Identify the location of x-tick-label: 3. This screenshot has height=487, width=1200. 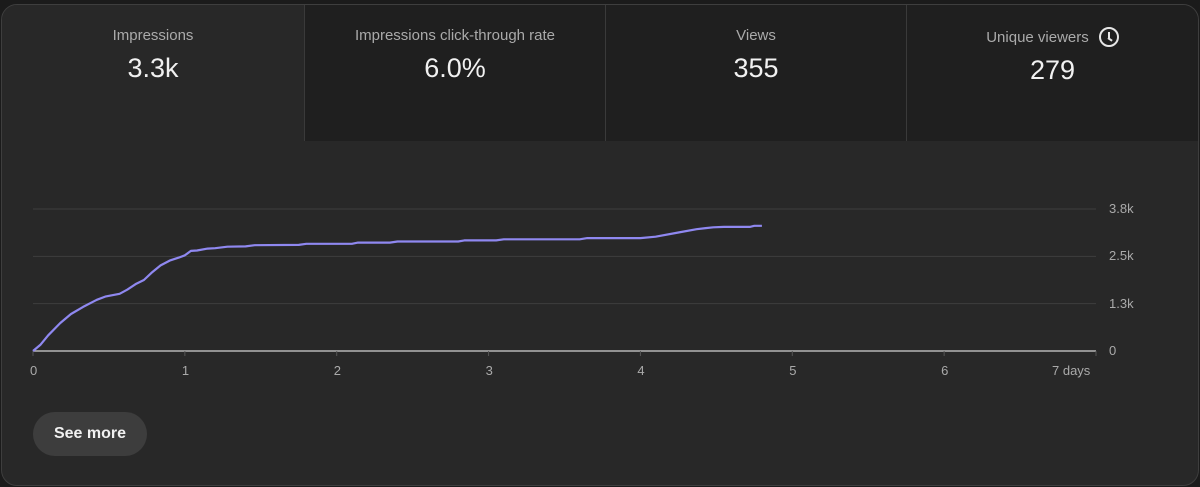
(489, 370).